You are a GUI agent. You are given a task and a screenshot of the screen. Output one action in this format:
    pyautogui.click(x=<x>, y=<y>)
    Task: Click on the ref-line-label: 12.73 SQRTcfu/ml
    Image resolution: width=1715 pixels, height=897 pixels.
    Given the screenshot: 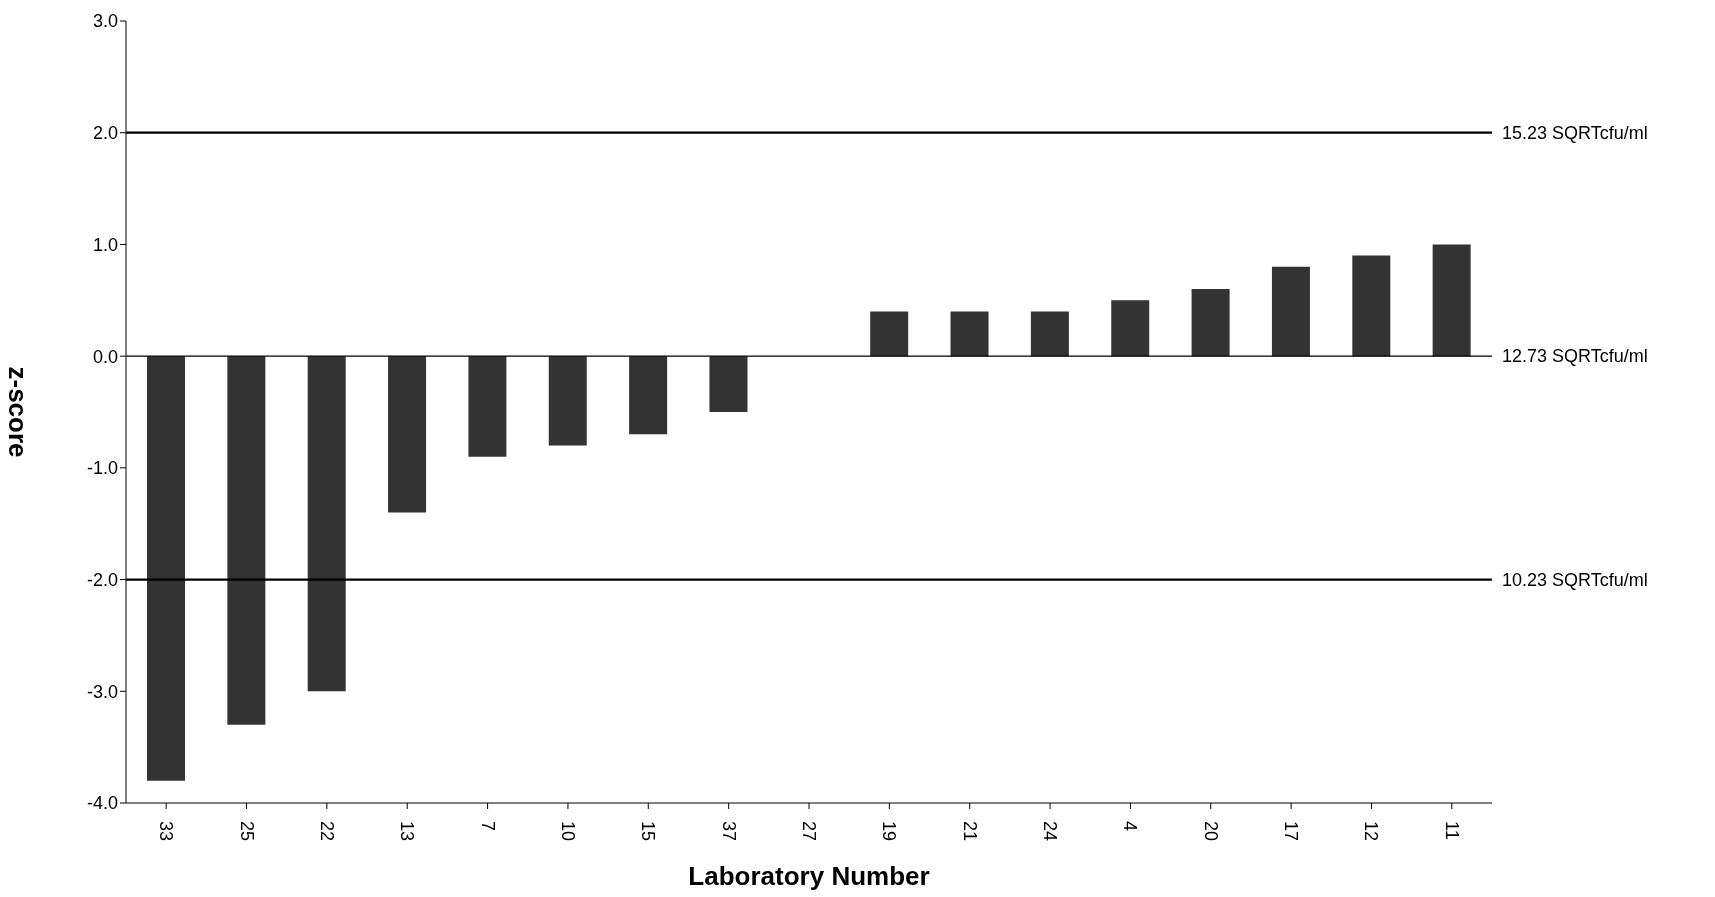 What is the action you would take?
    pyautogui.click(x=1575, y=356)
    